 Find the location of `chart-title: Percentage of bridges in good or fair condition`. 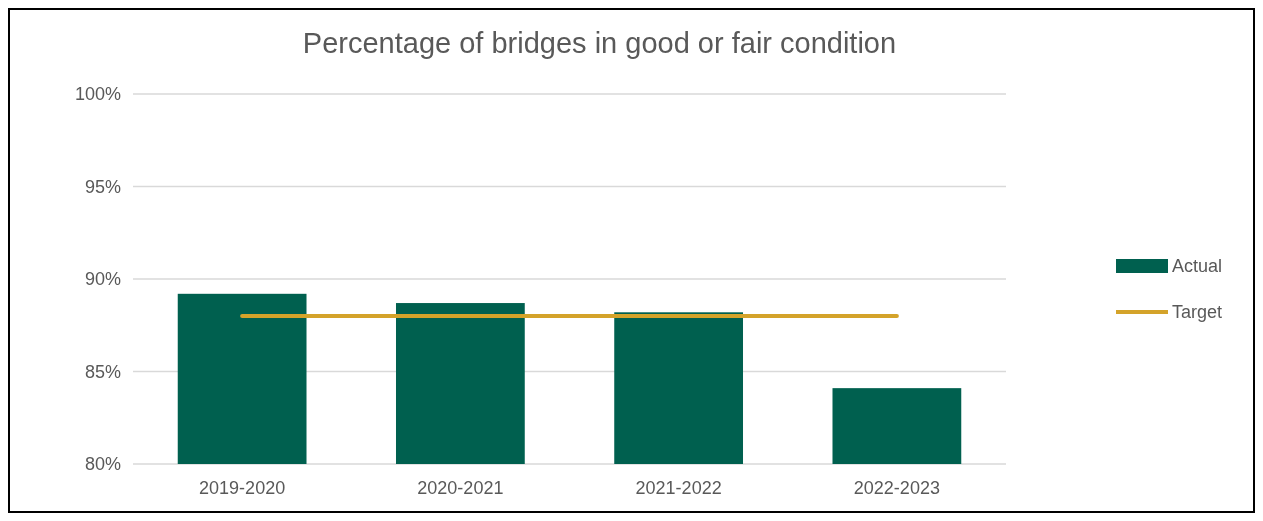

chart-title: Percentage of bridges in good or fair condition is located at coordinates (599, 43).